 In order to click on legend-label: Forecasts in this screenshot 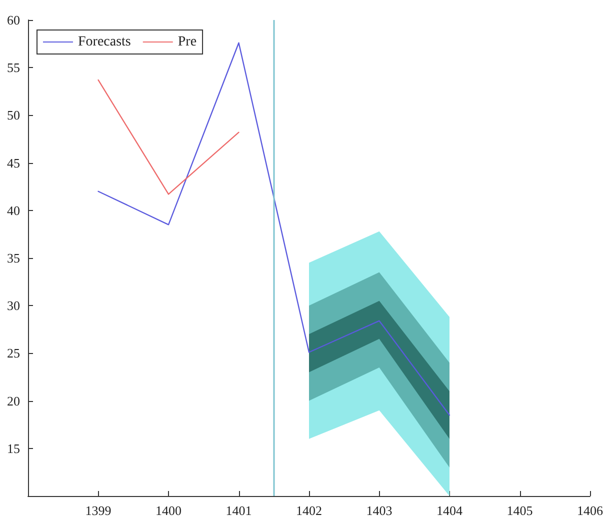, I will do `click(104, 42)`.